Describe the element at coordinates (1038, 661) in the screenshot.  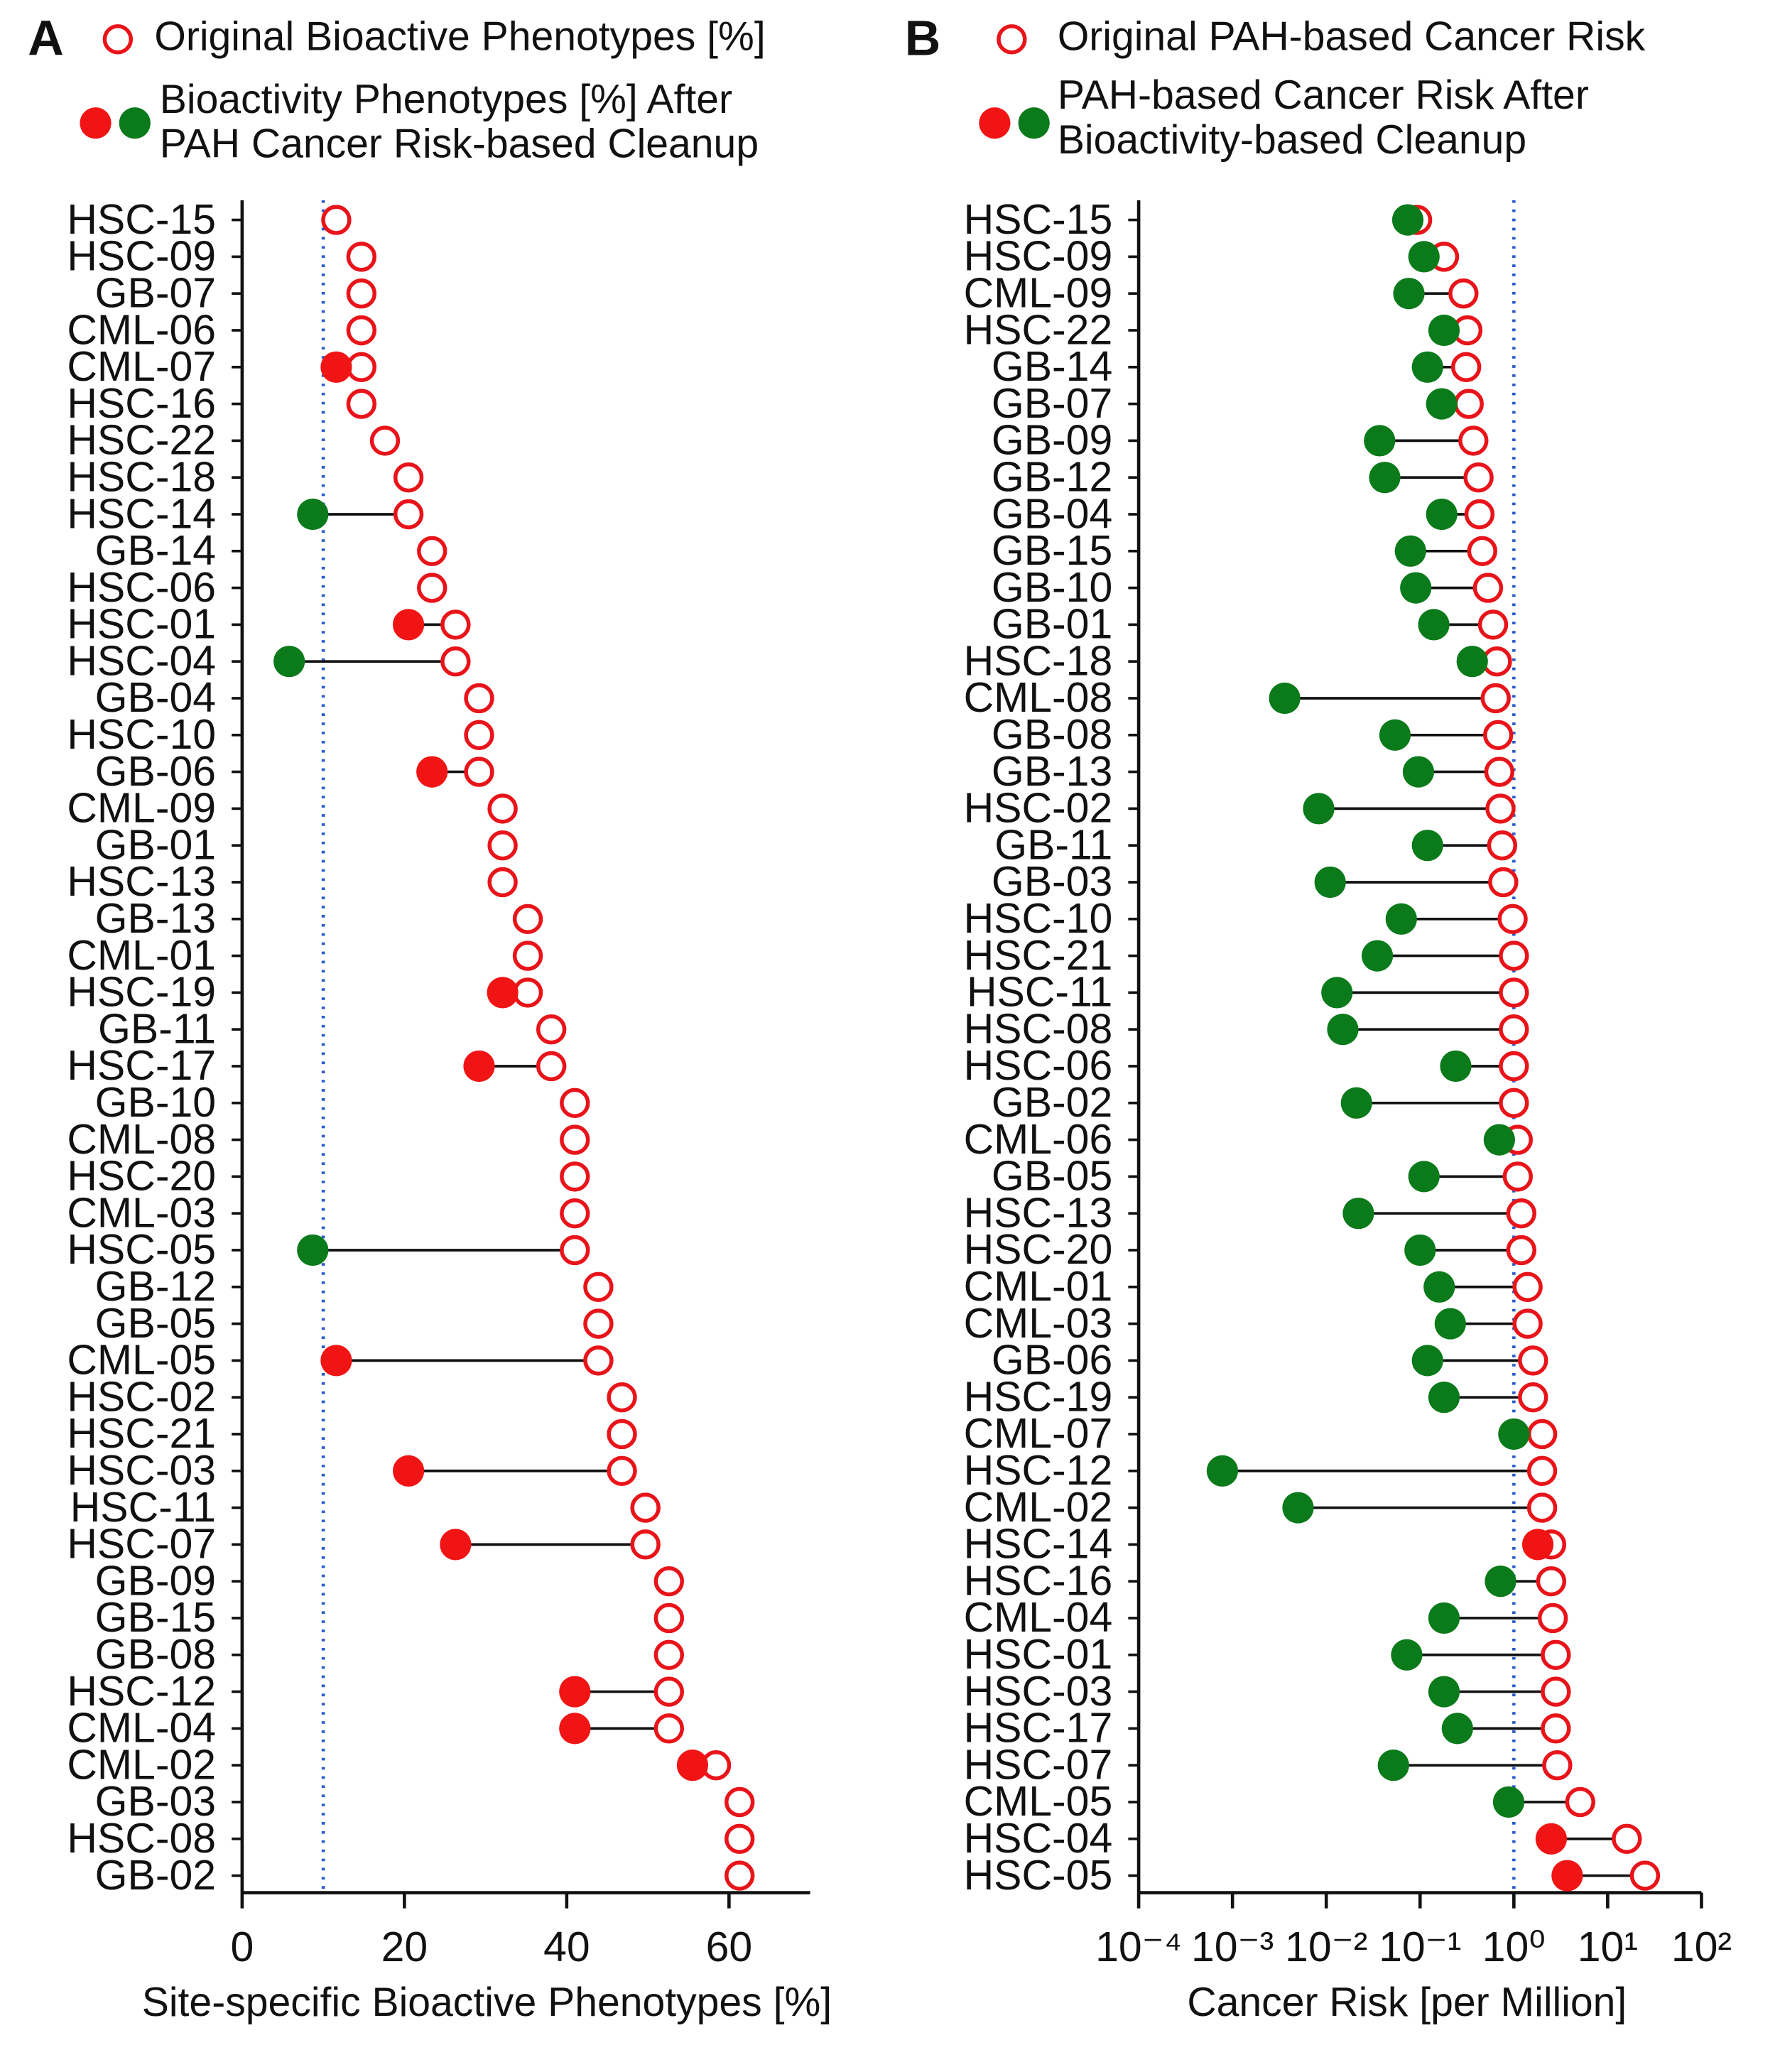
I see `y-tick-label: HSC-18` at that location.